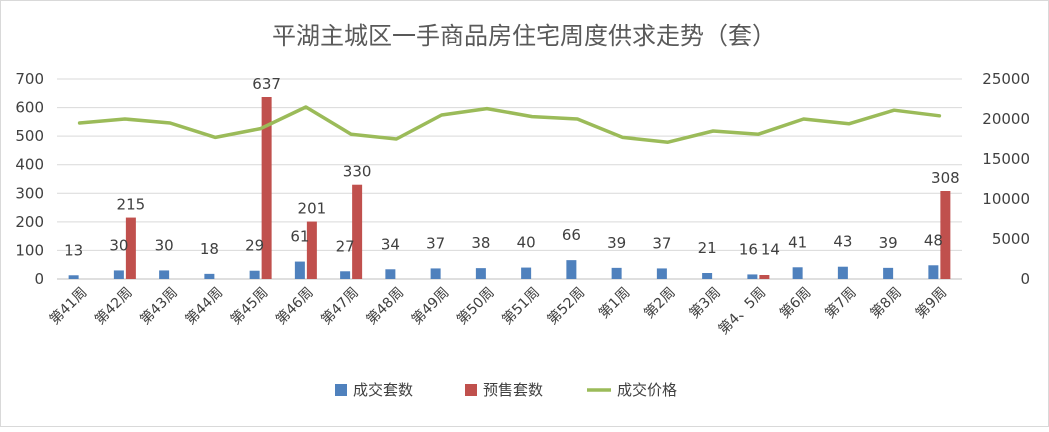 This screenshot has height=432, width=1049. I want to click on data-label-presale: 637, so click(266, 84).